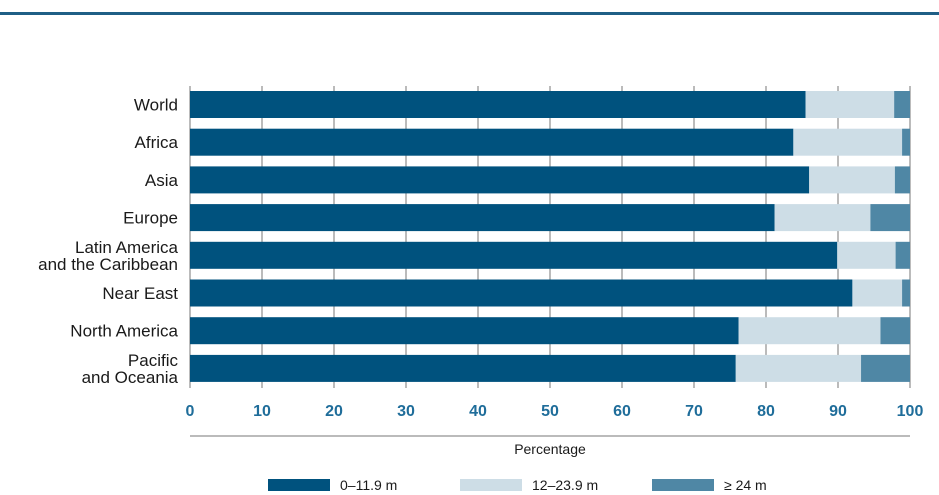 This screenshot has width=939, height=495. What do you see at coordinates (406, 411) in the screenshot?
I see `x-tick-label: 30` at bounding box center [406, 411].